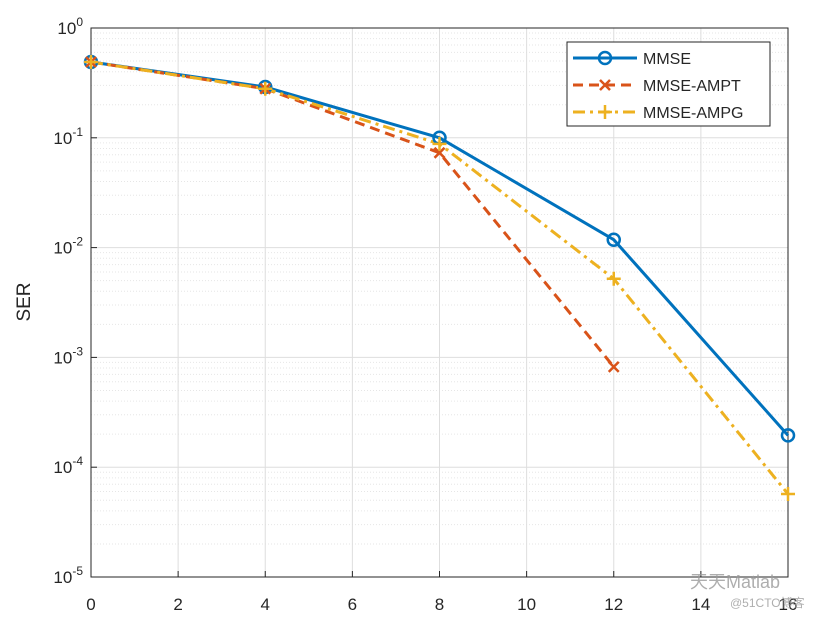 This screenshot has width=828, height=619. I want to click on x-tick-label: 8, so click(439, 604).